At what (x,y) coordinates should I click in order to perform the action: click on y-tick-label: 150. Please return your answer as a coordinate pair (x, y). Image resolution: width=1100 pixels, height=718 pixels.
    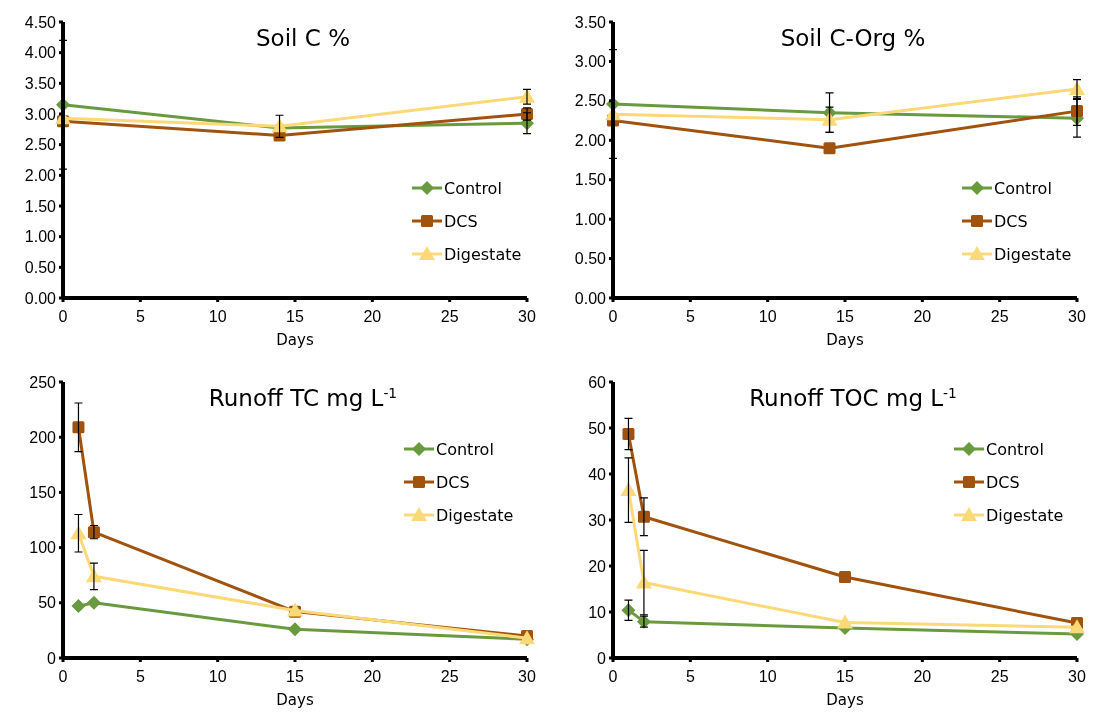
    Looking at the image, I should click on (43, 492).